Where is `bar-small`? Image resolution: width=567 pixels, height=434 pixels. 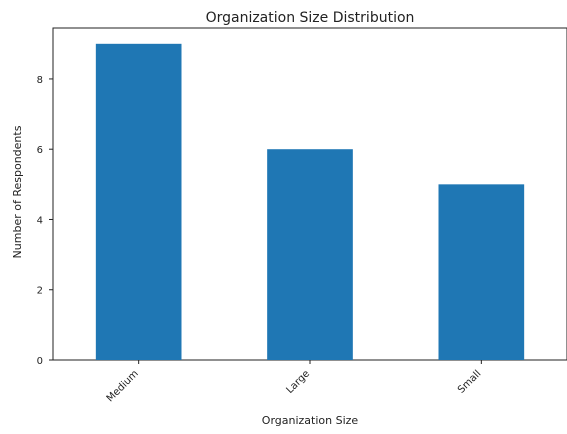 bar-small is located at coordinates (481, 272).